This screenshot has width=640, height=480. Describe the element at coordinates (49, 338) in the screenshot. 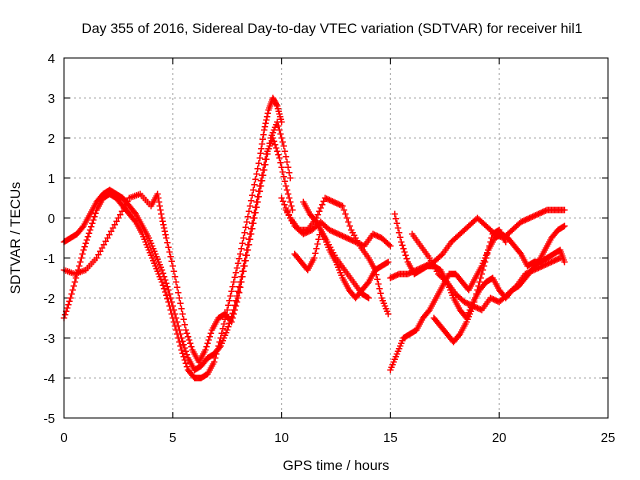

I see `y-tick-label: -3` at that location.